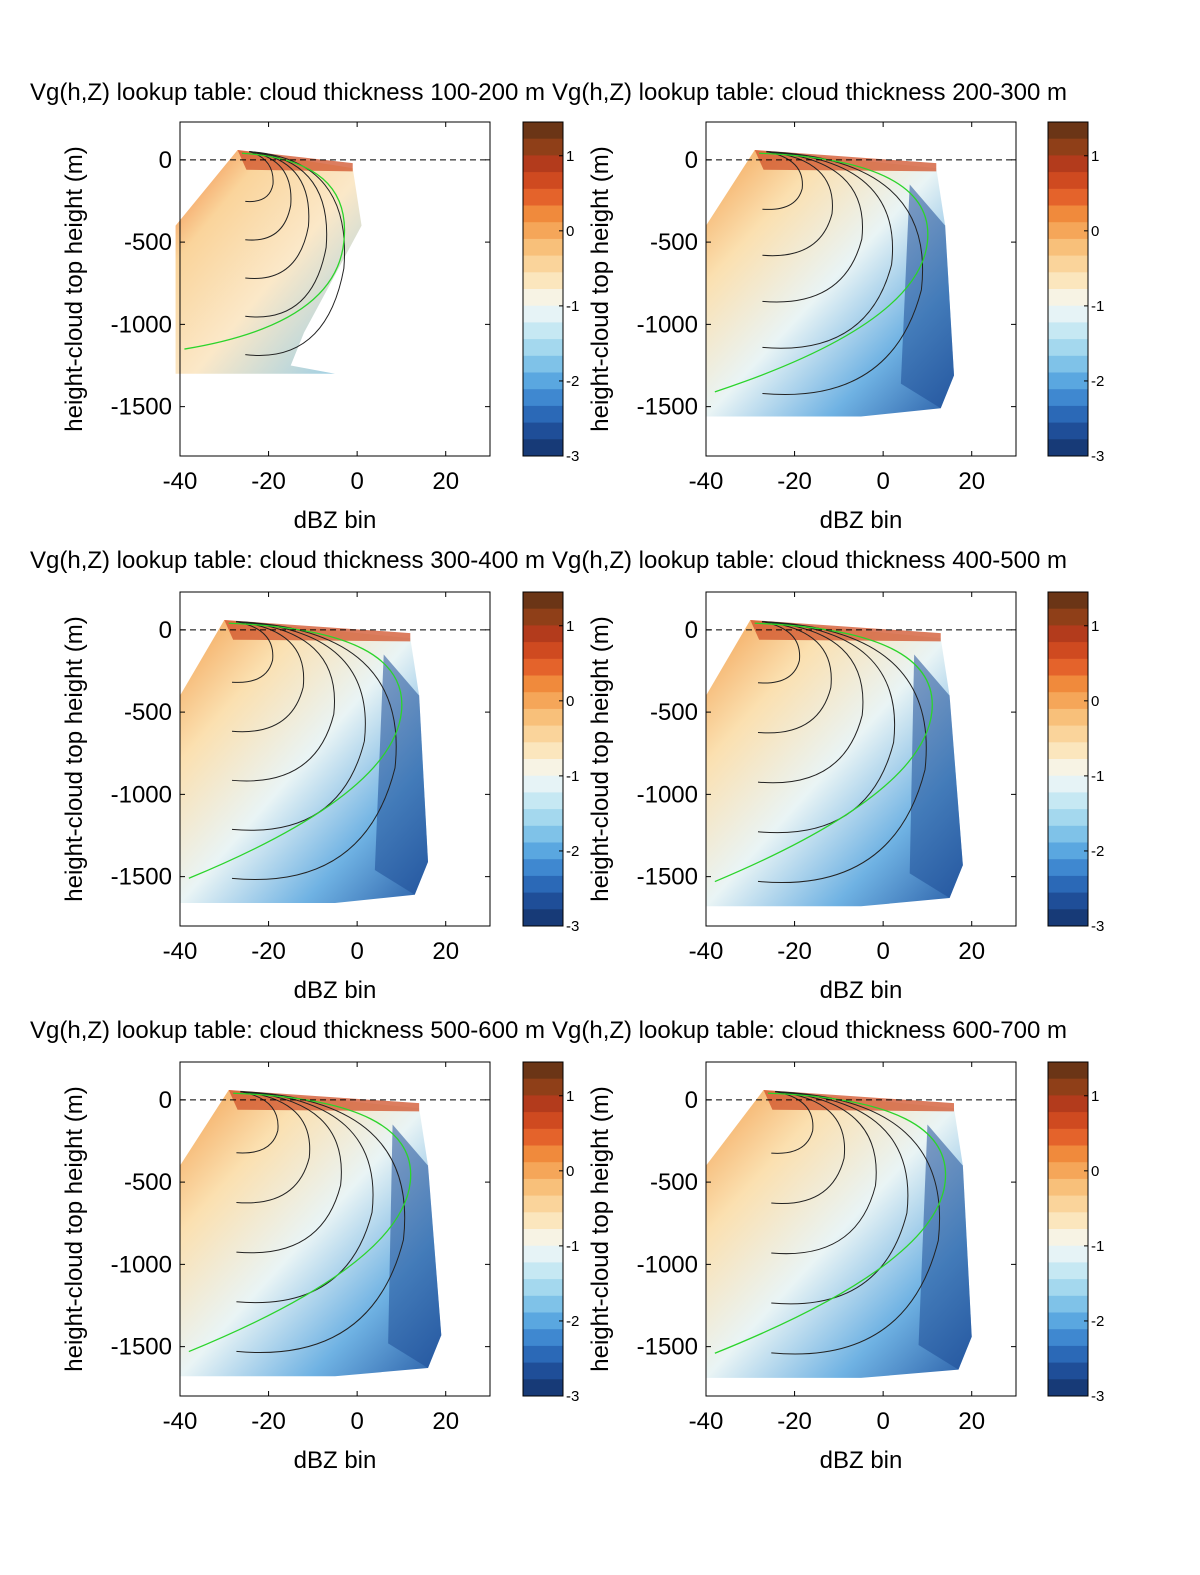 This screenshot has height=1575, width=1200. What do you see at coordinates (335, 1460) in the screenshot?
I see `panel-5-xlabel: dBZ bin` at bounding box center [335, 1460].